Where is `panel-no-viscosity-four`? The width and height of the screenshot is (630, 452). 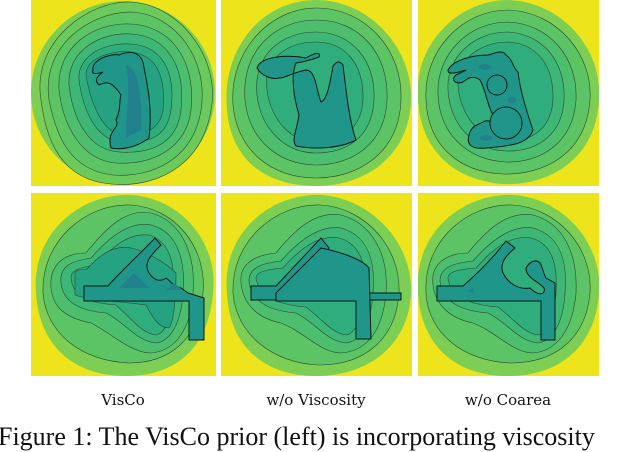 panel-no-viscosity-four is located at coordinates (316, 284).